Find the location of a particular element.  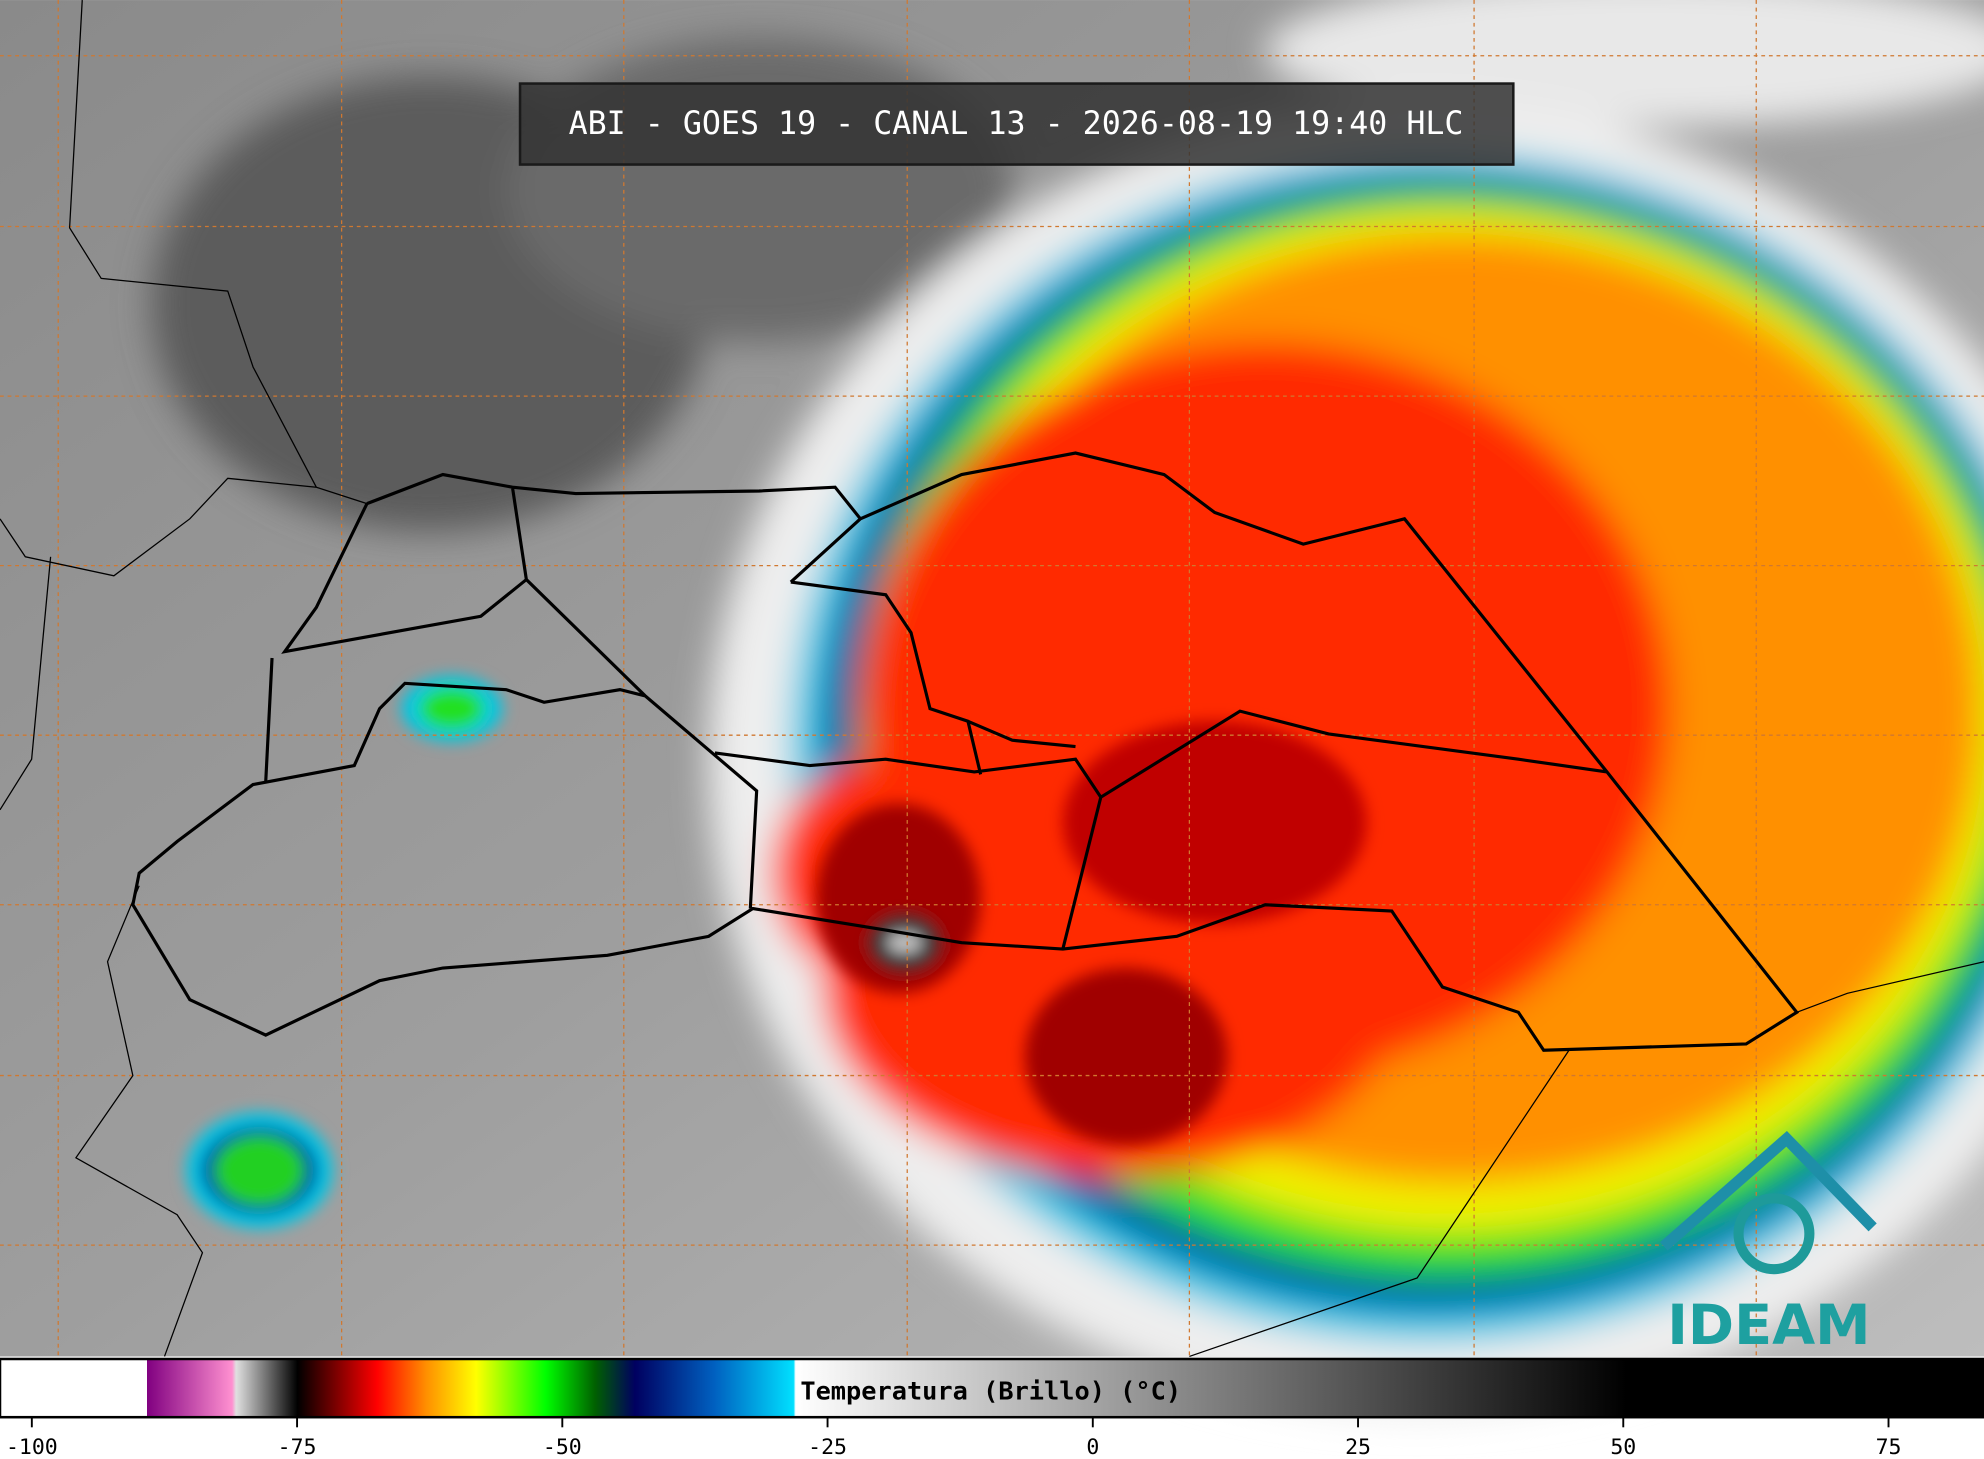

logo-swirl is located at coordinates (1774, 1234).